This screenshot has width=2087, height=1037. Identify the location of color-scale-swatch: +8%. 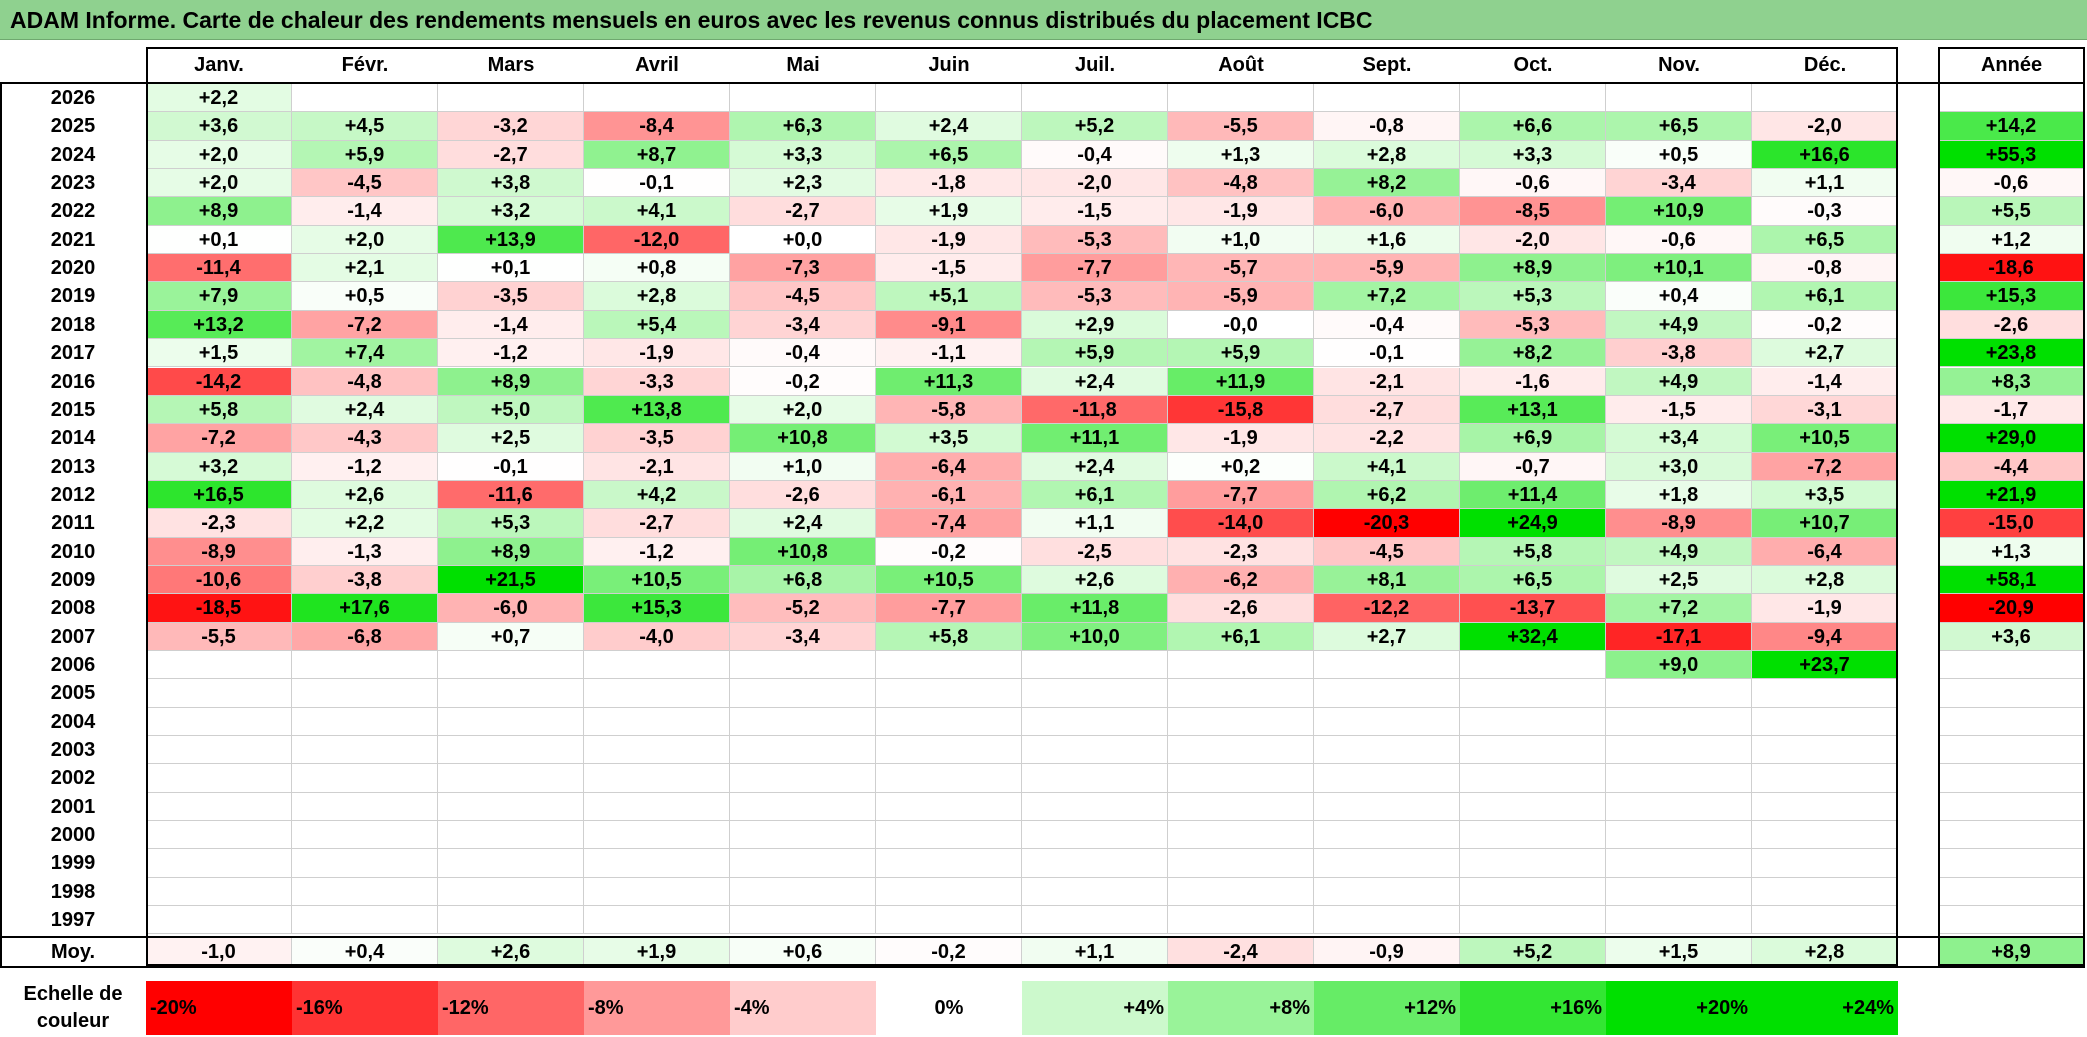
(1241, 1008).